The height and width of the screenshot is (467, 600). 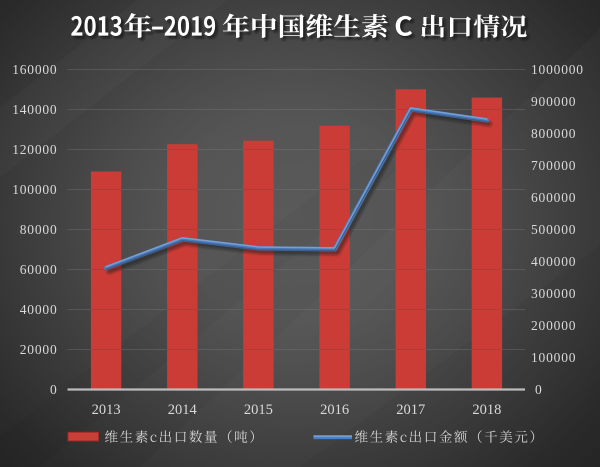 I want to click on svg-text: 160000, so click(x=34, y=69).